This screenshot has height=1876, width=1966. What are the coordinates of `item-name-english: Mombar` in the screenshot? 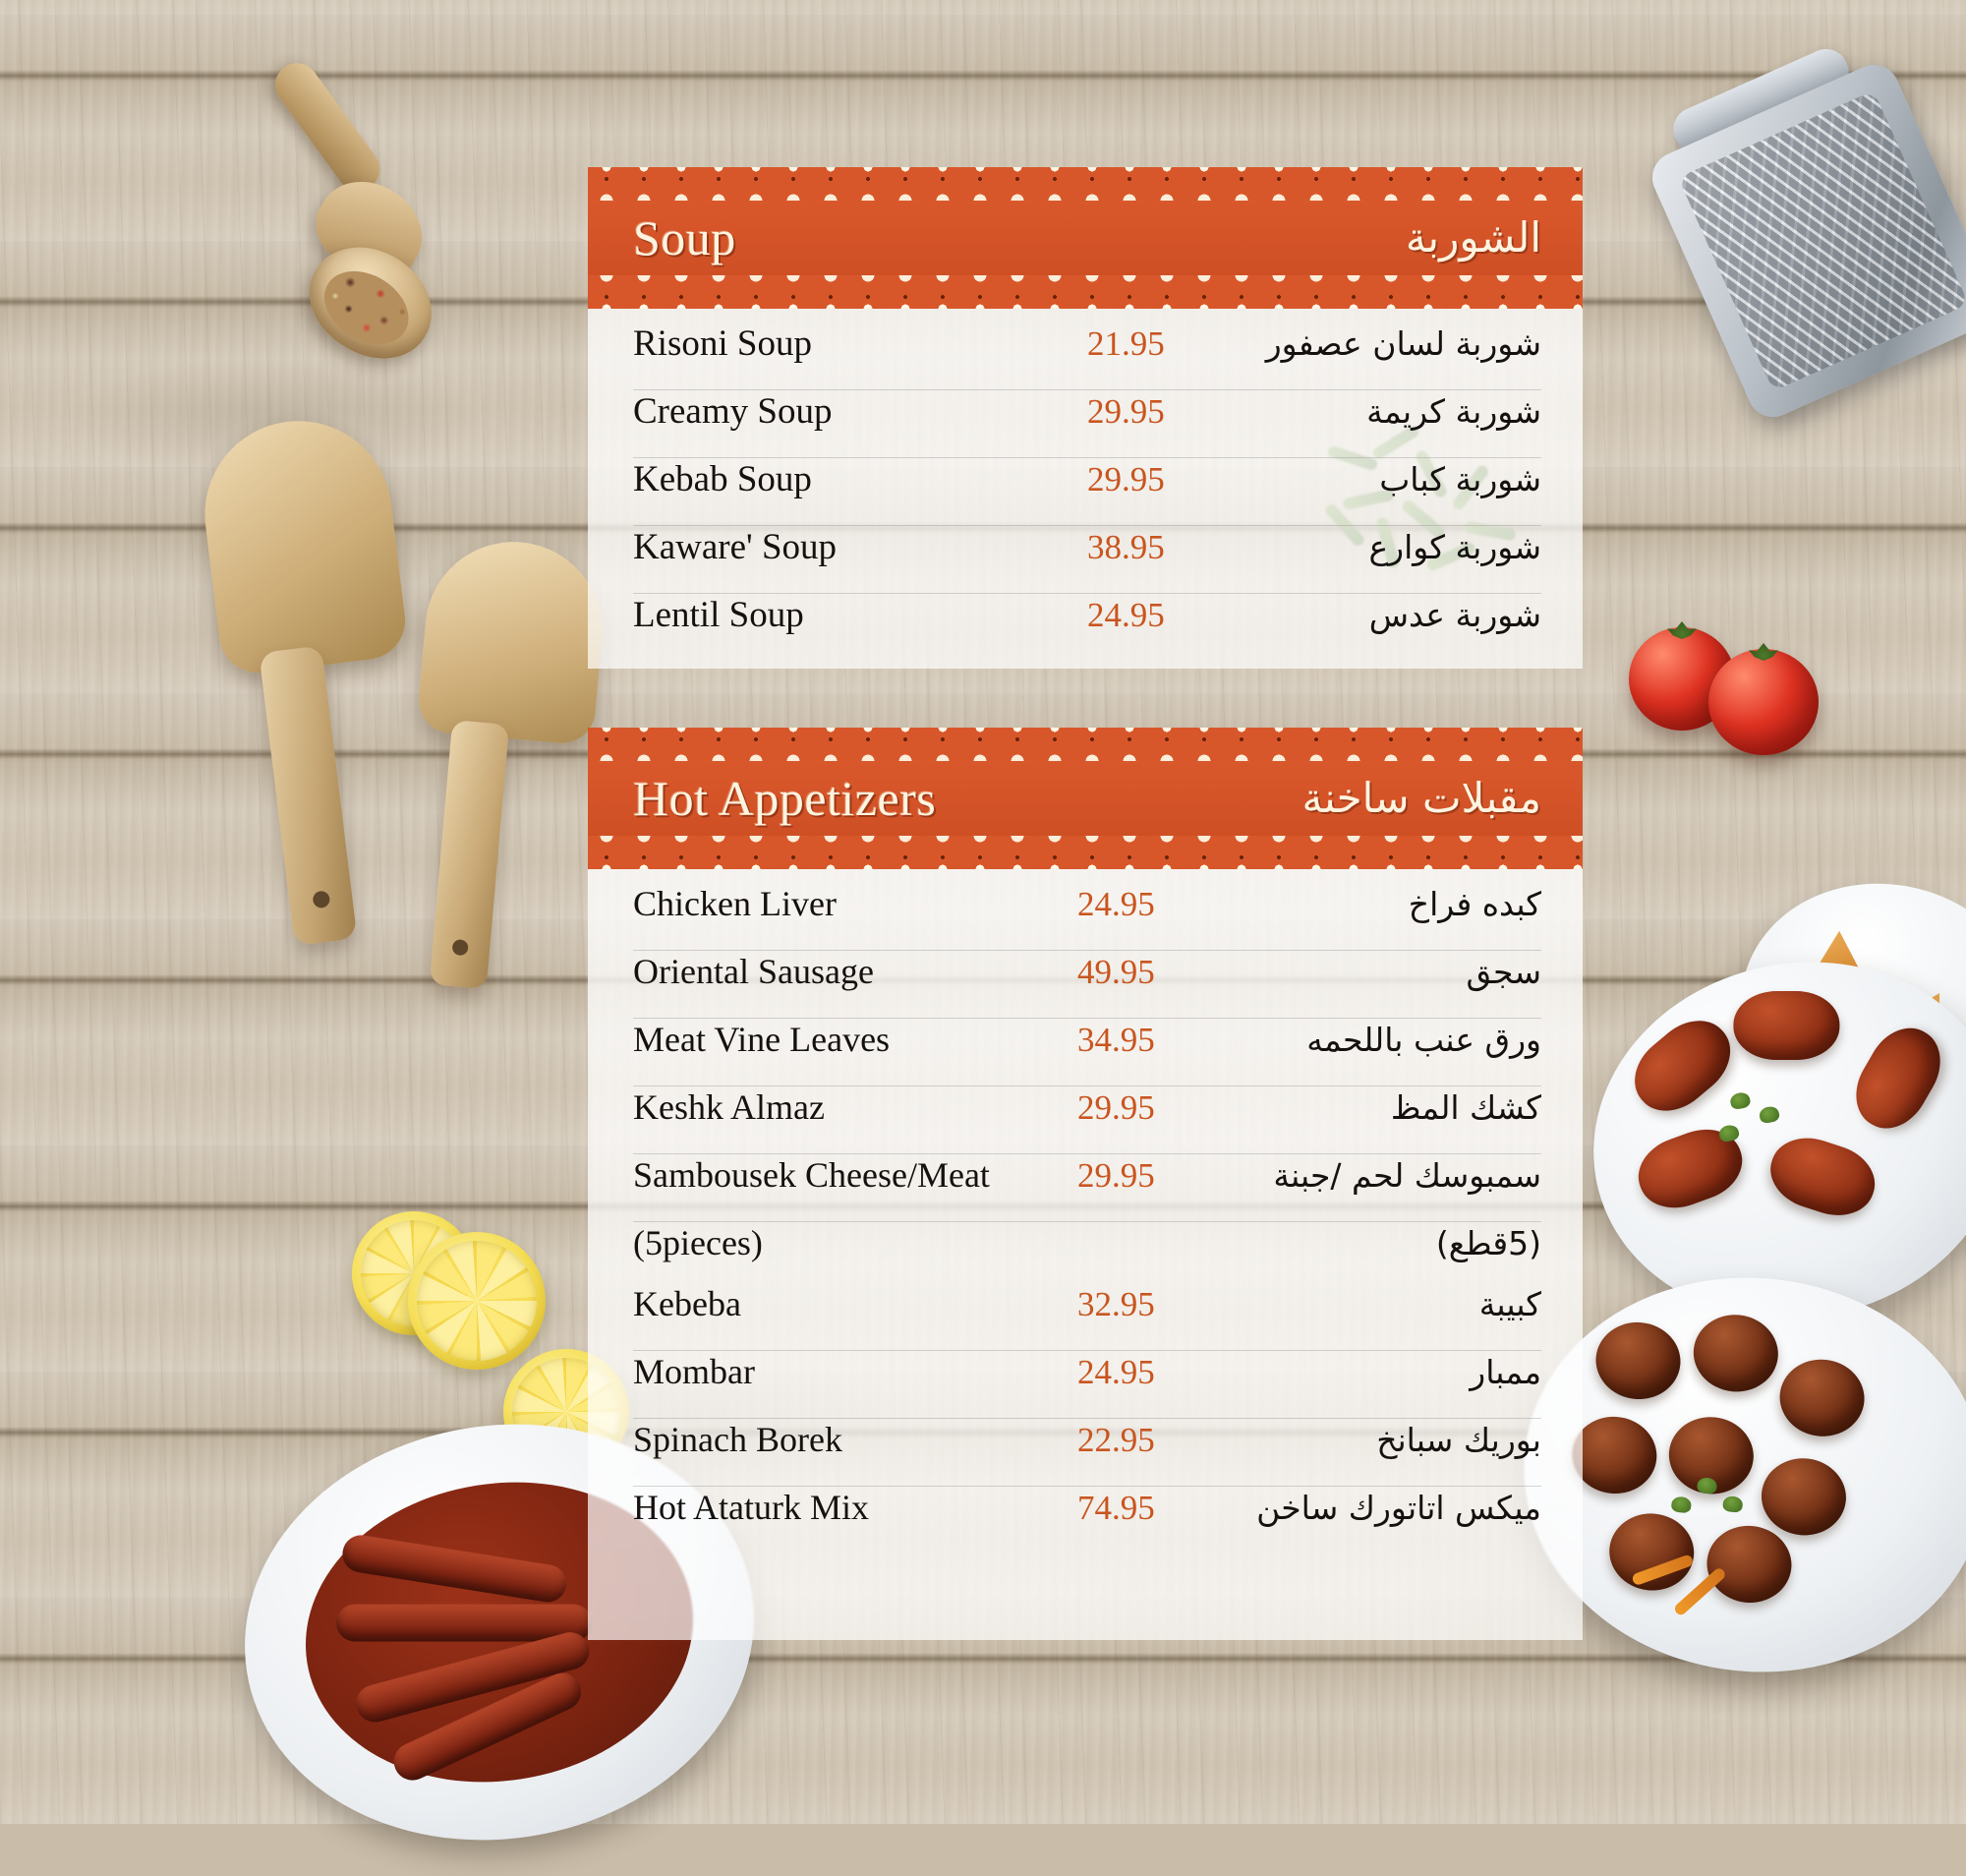 It's located at (694, 1371).